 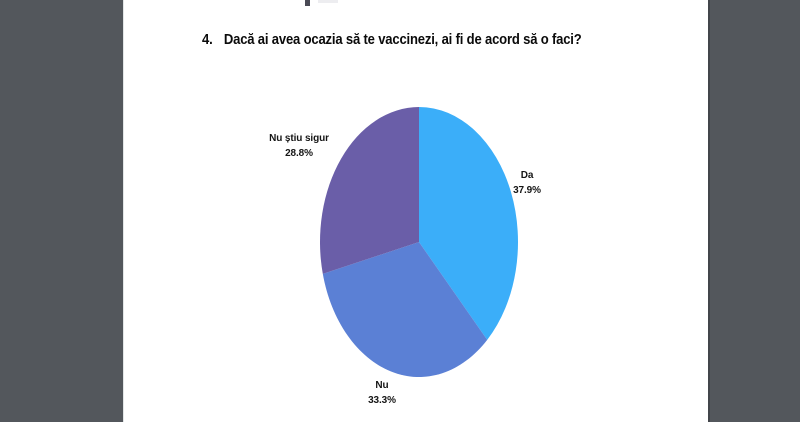 I want to click on slice-percent-text: 37.9%, so click(x=527, y=190).